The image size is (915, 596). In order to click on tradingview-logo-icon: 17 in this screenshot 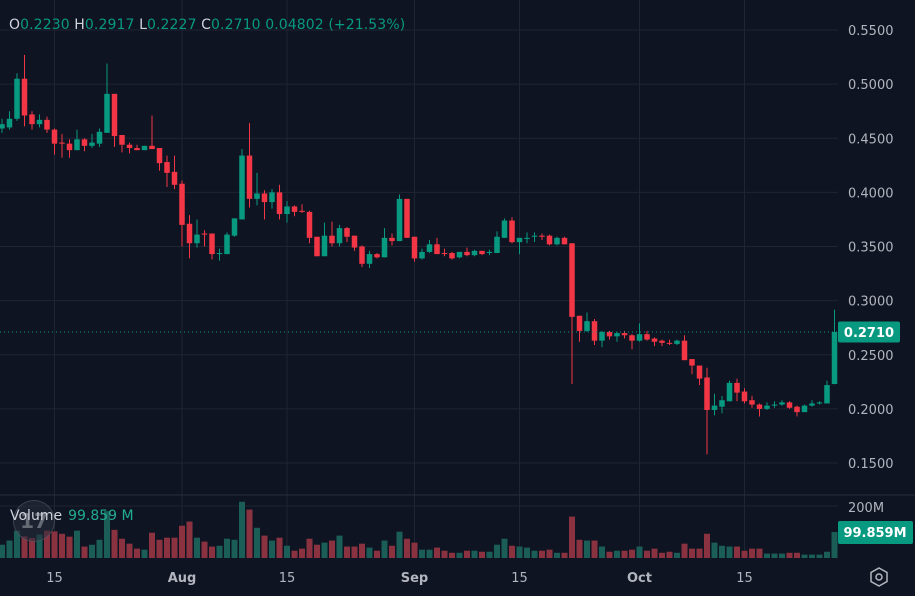, I will do `click(34, 521)`.